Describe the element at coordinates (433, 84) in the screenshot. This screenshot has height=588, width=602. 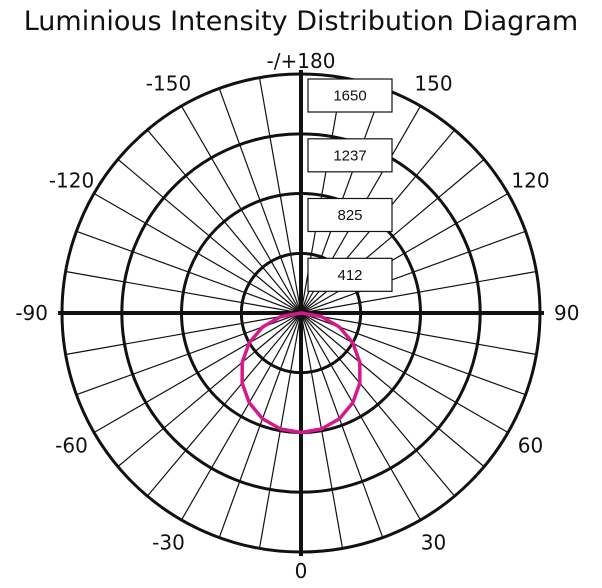
I see `angle-label: 150` at that location.